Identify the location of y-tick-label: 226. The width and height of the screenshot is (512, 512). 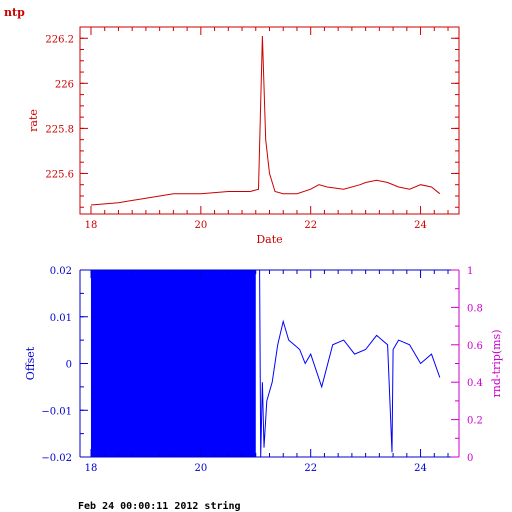
(64, 84).